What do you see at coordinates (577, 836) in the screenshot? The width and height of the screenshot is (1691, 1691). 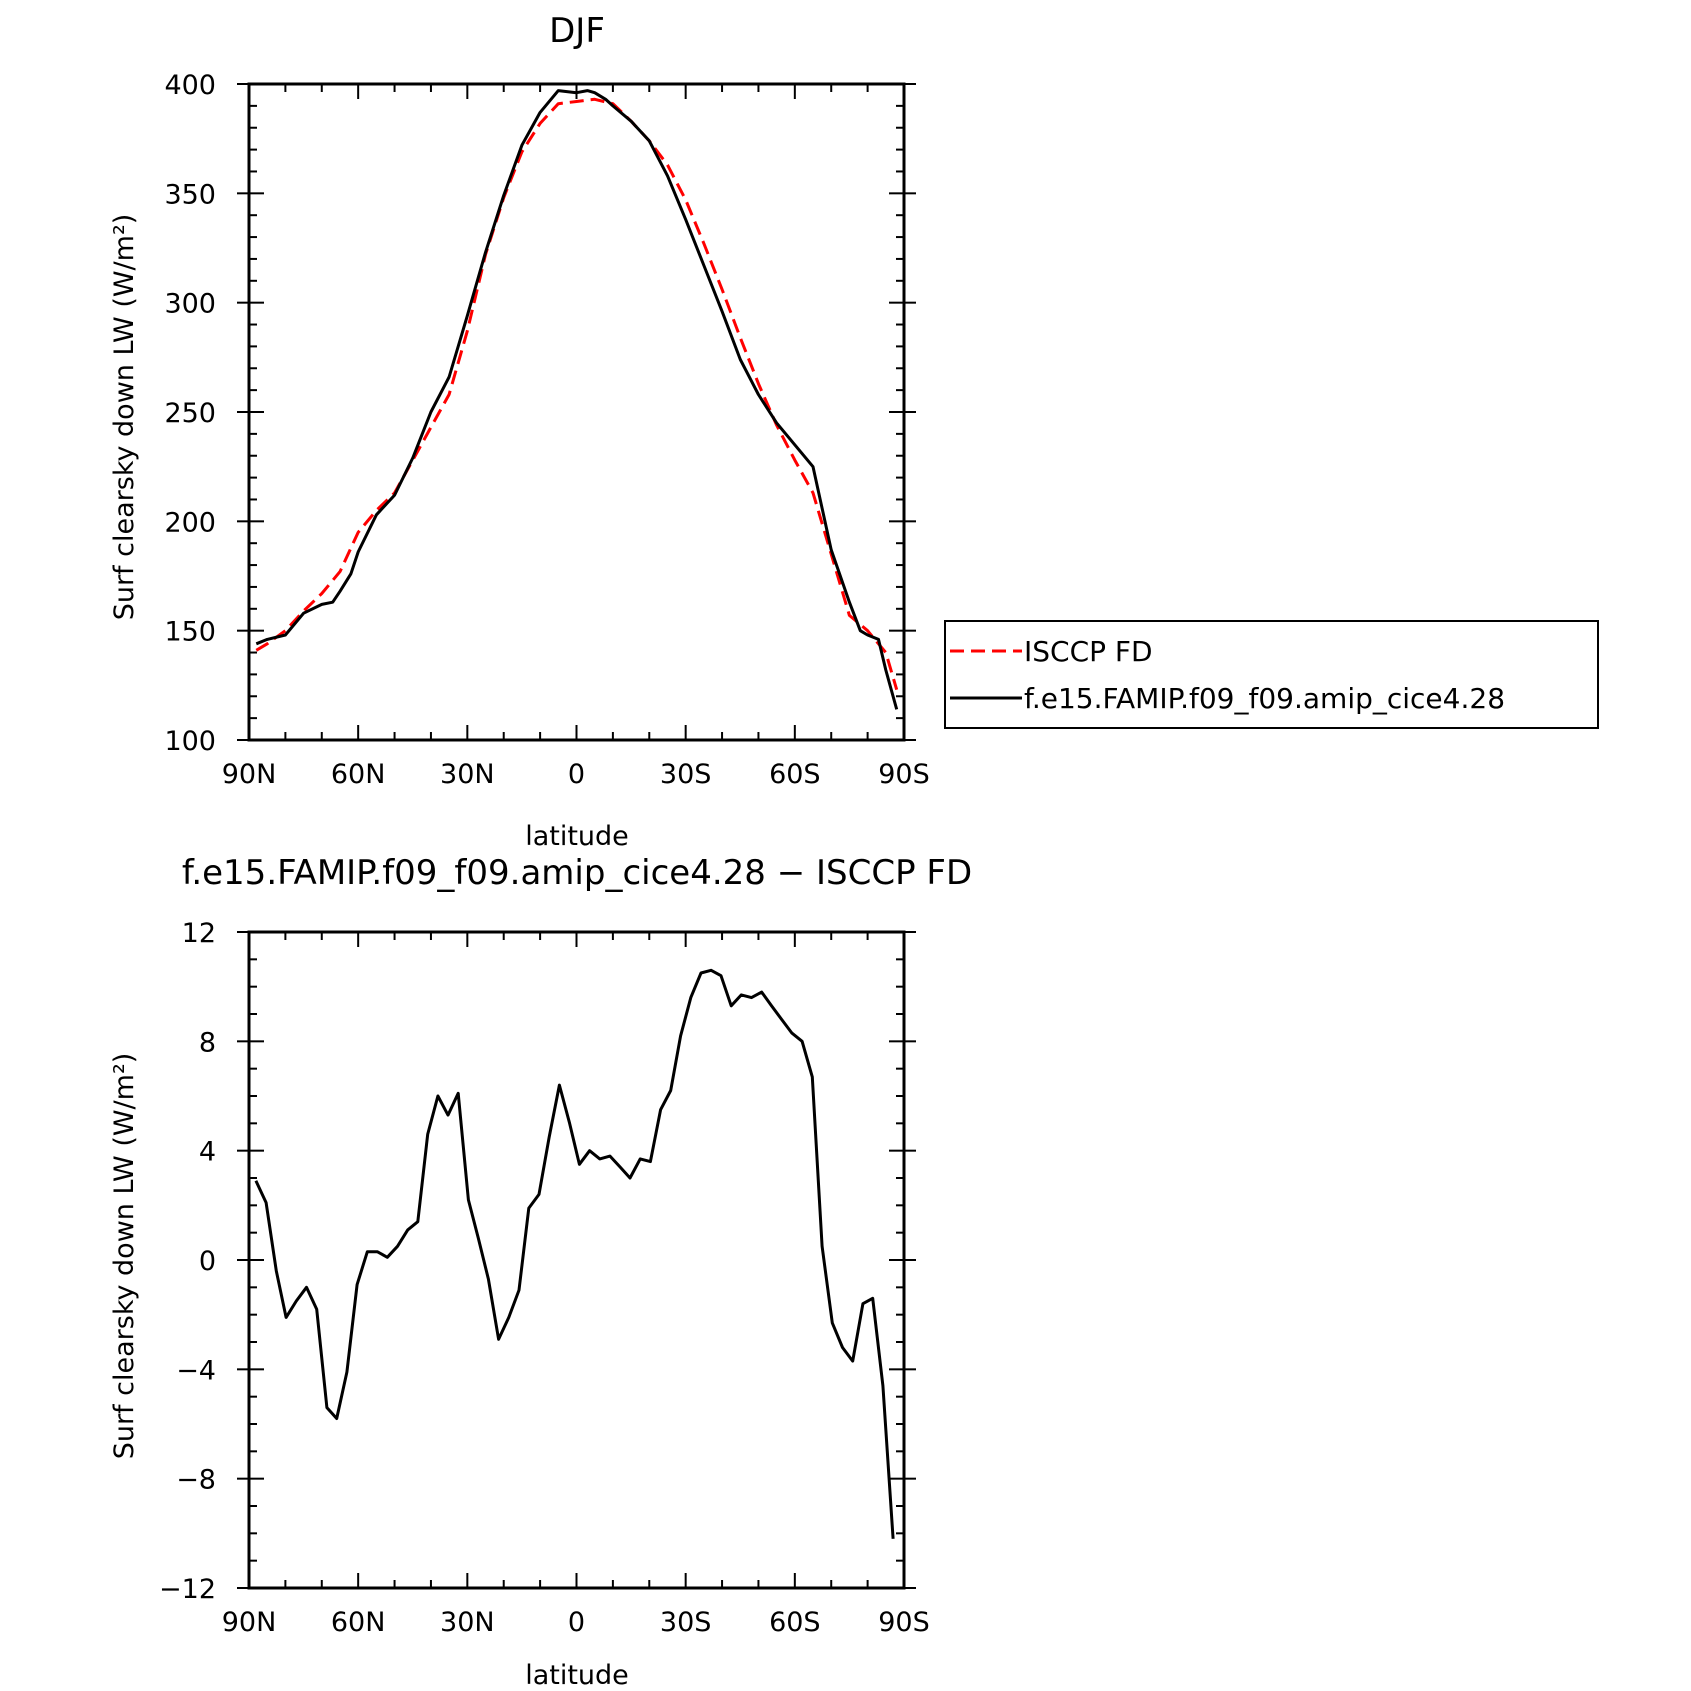 I see `top-panel-xlabel: latitude` at bounding box center [577, 836].